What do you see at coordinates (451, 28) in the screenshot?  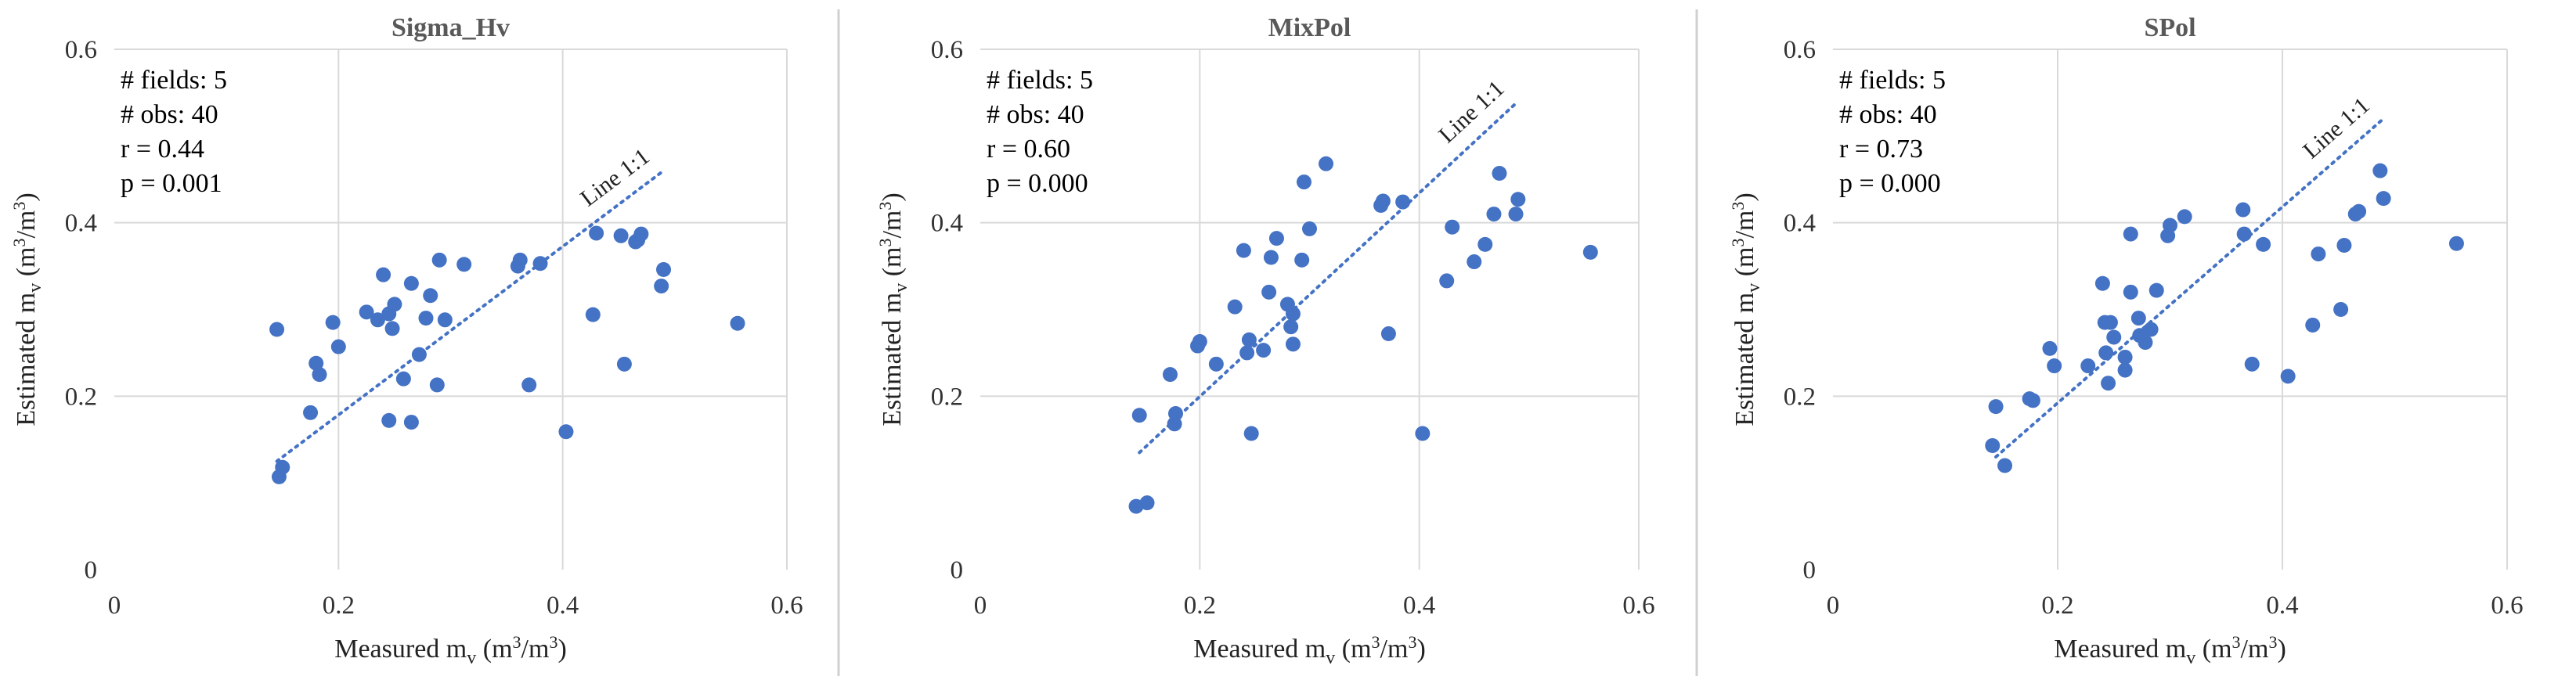 I see `chart-title: Sigma_Hv` at bounding box center [451, 28].